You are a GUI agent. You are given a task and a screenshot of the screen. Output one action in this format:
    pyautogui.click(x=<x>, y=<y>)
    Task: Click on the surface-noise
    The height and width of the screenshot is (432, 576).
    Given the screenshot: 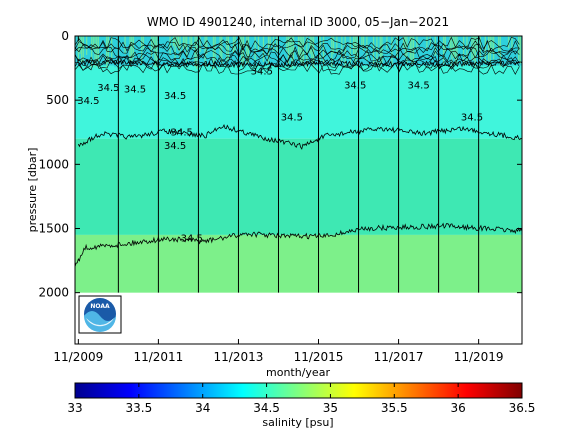 What is the action you would take?
    pyautogui.click(x=298, y=55)
    